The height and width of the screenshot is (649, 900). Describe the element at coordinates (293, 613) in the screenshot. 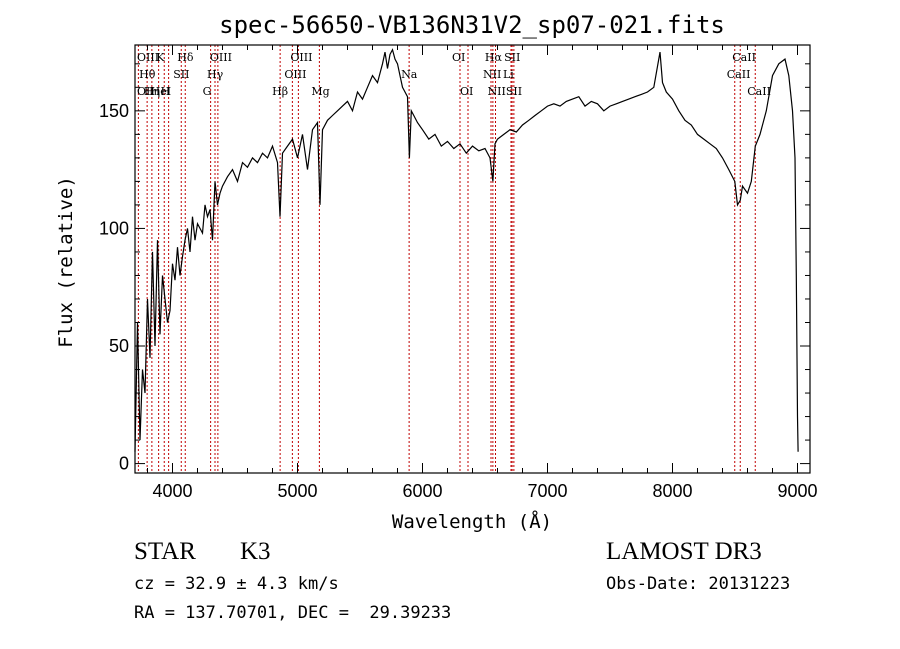

I see `coordinates: RA = 137.70701, DEC = 29.39233` at that location.